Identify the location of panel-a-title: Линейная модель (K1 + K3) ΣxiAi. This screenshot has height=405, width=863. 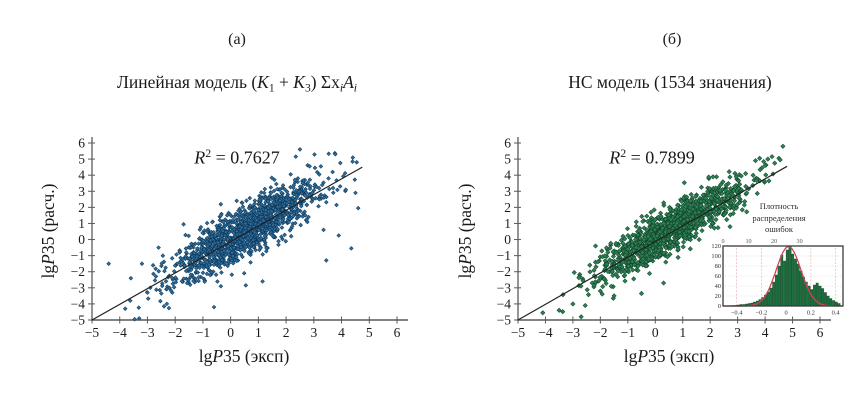
(237, 83).